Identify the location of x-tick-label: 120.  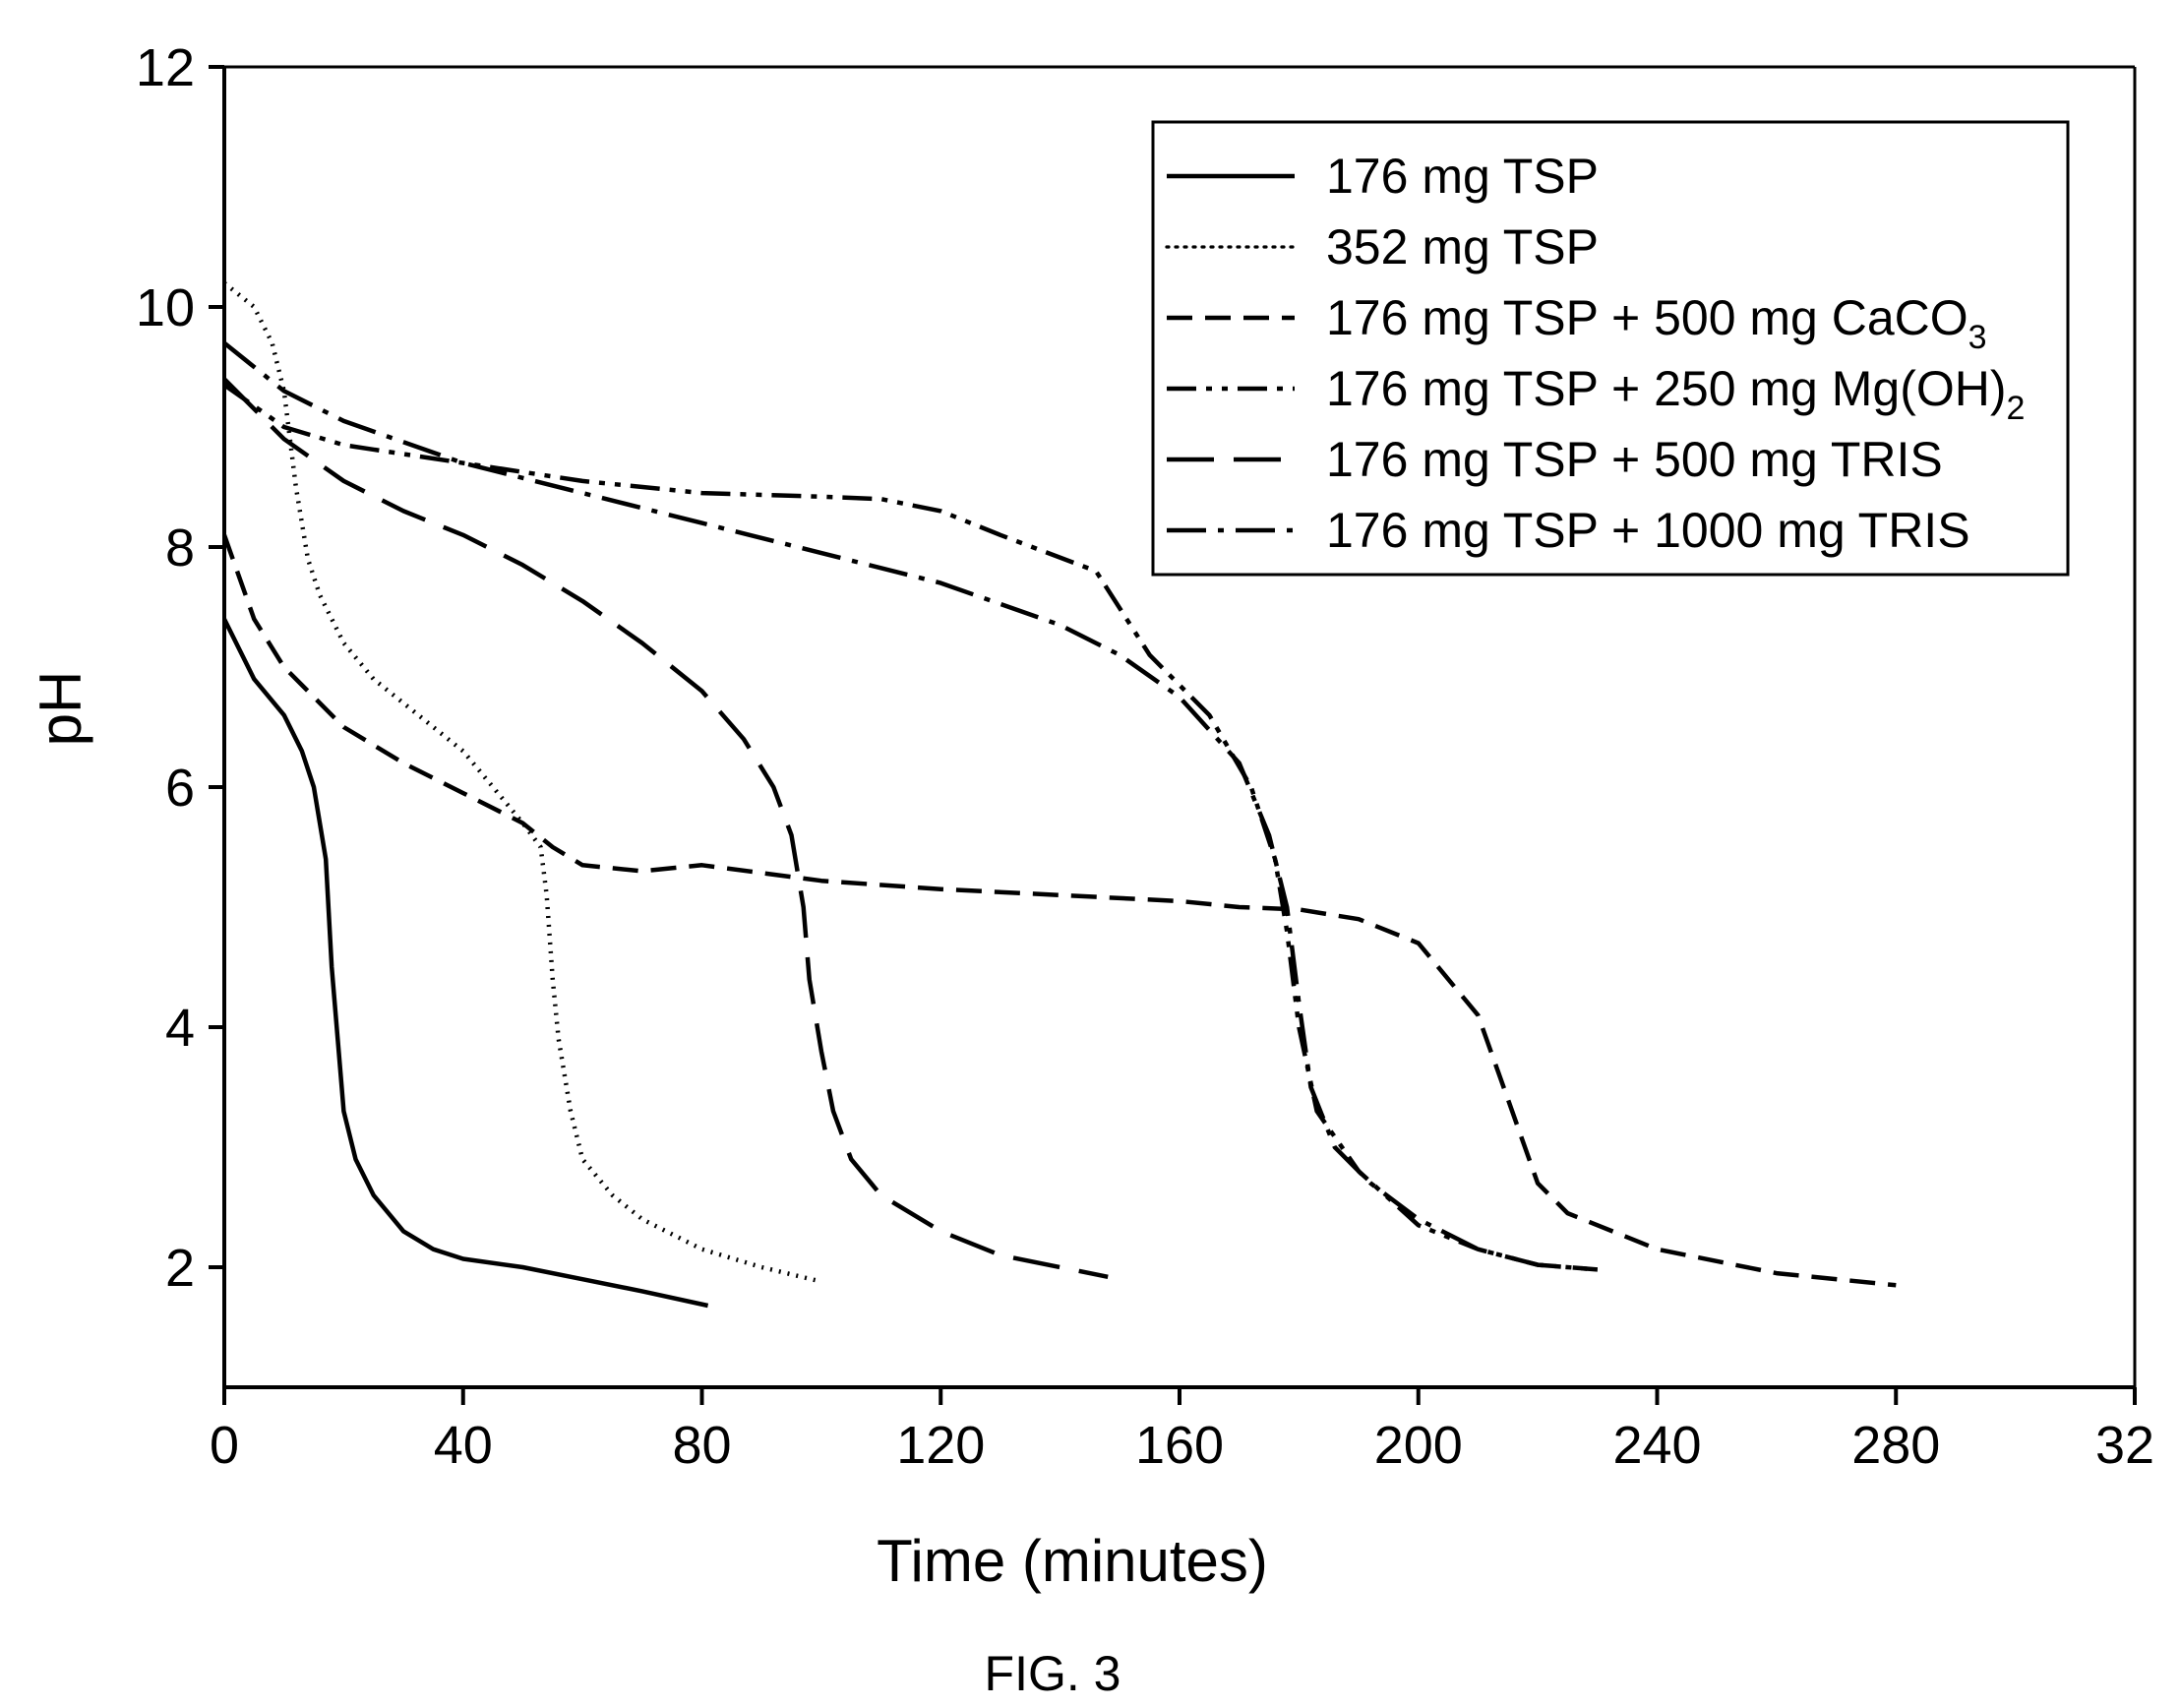
(940, 1445).